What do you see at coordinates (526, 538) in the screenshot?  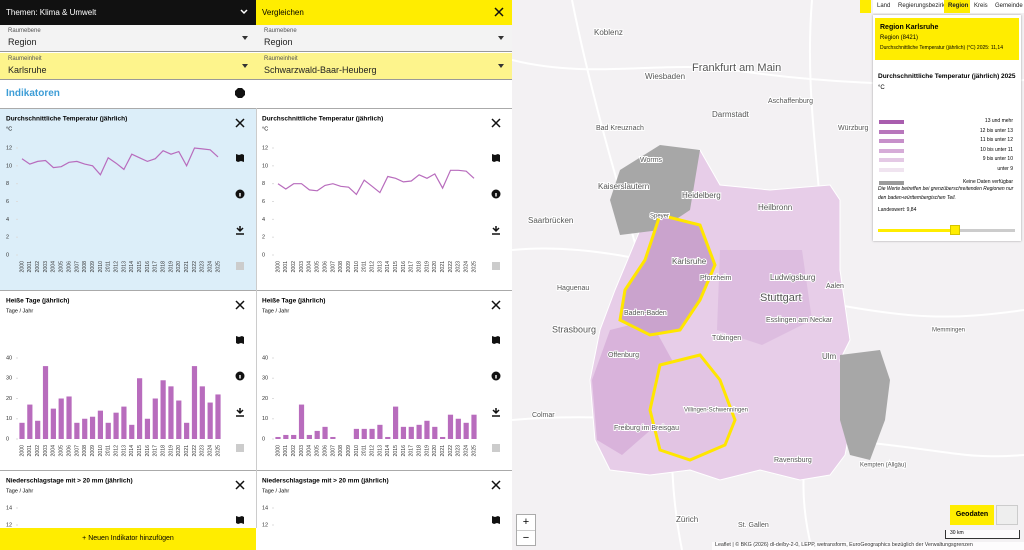 I see `zoom-out: −` at bounding box center [526, 538].